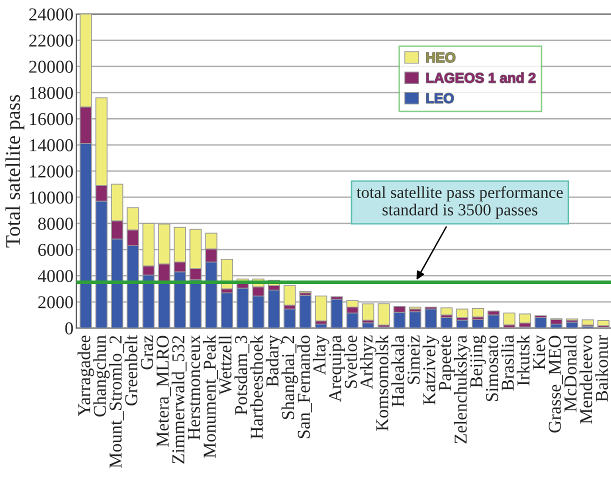 The image size is (611, 486). Describe the element at coordinates (414, 359) in the screenshot. I see `x-tick-label: Simeiz` at that location.